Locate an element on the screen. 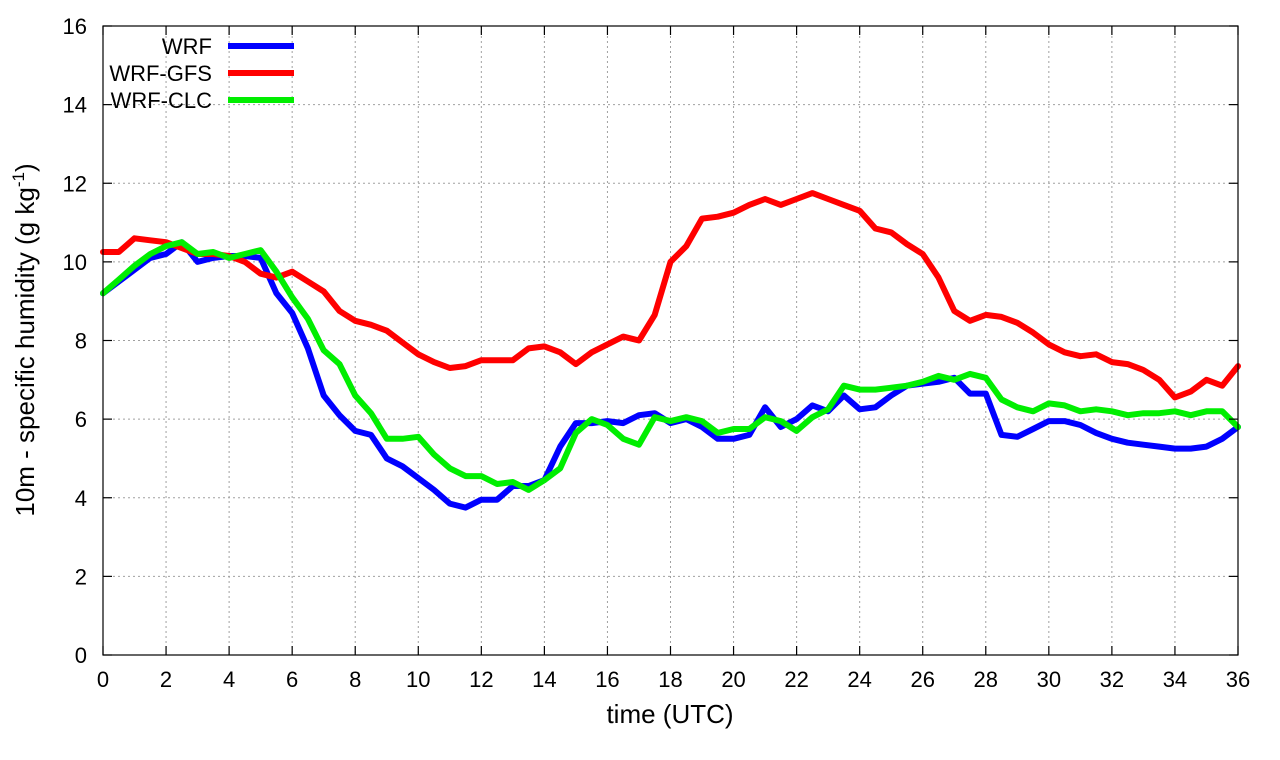  x-tick-label: 16 is located at coordinates (607, 679).